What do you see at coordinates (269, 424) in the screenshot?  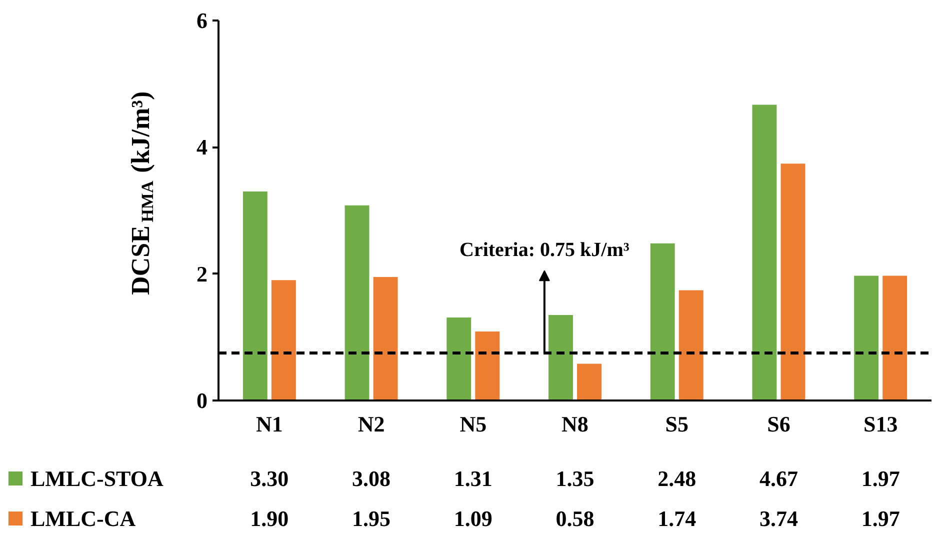 I see `x-tick-label: N1` at bounding box center [269, 424].